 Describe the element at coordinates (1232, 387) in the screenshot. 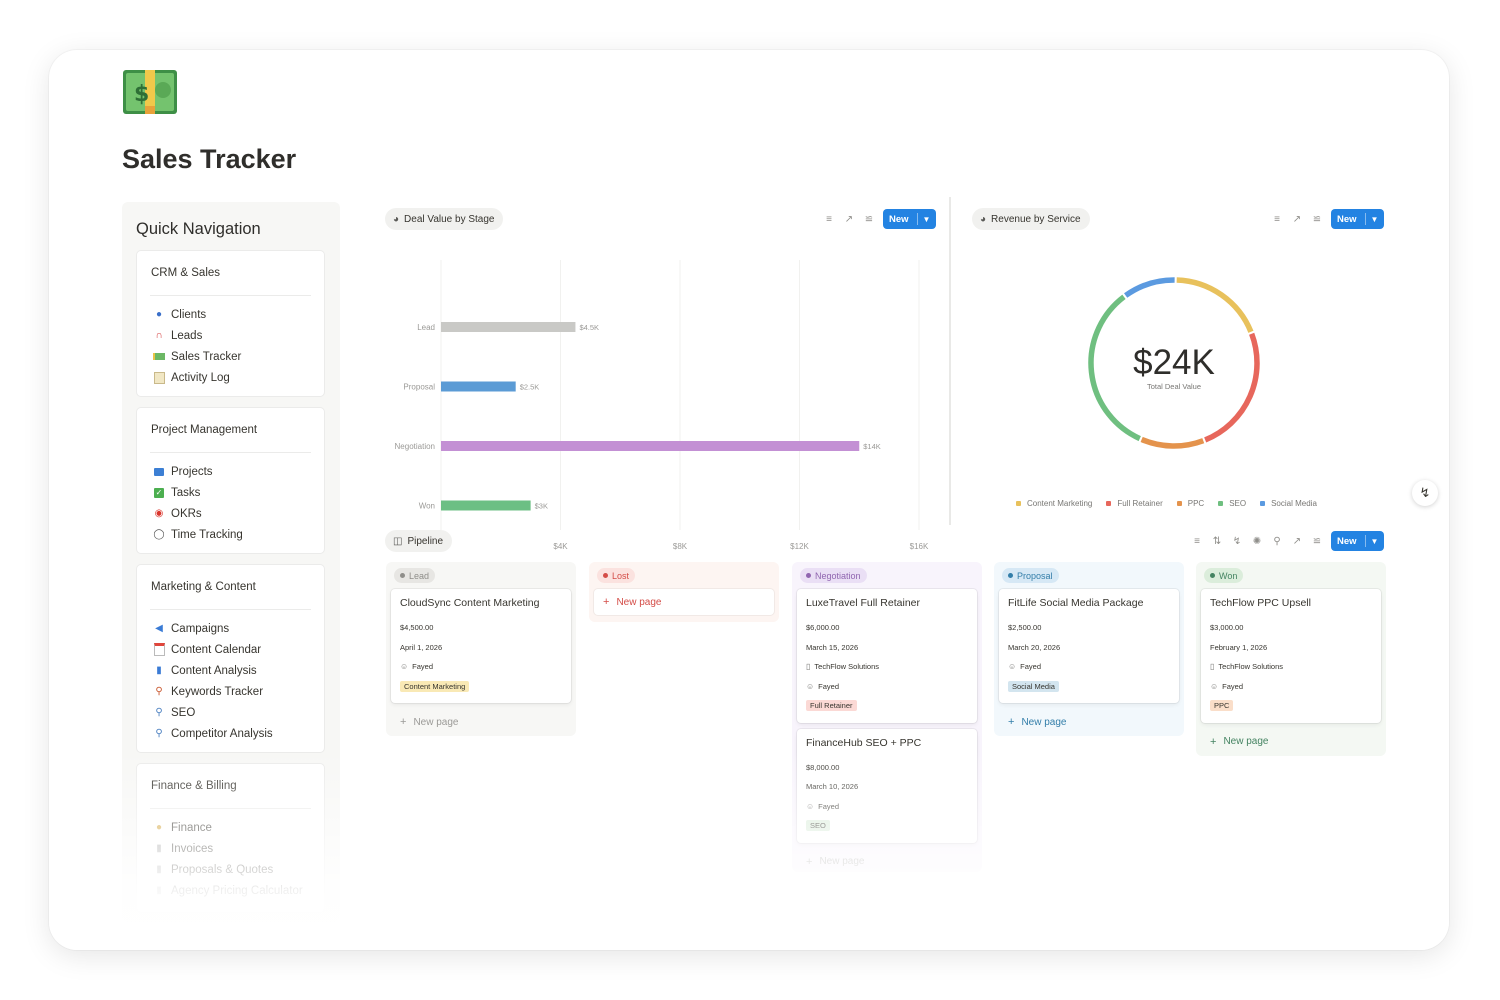

I see `donut-slice-full-retainer` at that location.